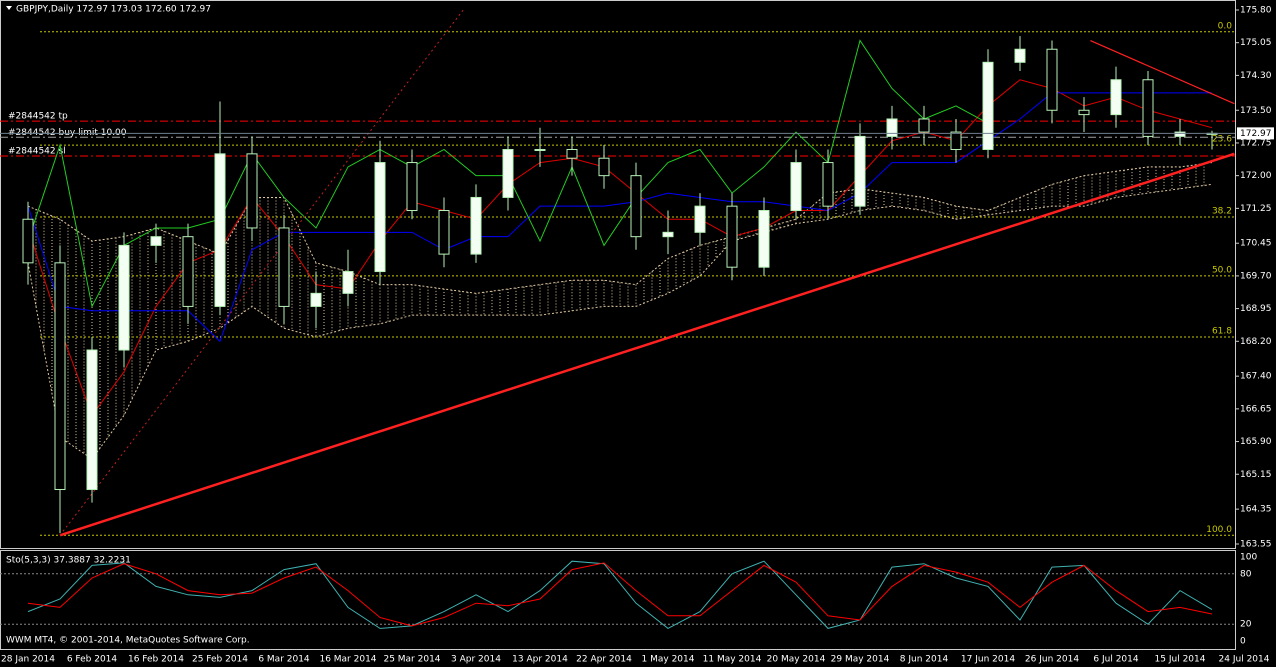 The width and height of the screenshot is (1276, 667). Describe the element at coordinates (1256, 309) in the screenshot. I see `y-tick-label: 168.95` at that location.